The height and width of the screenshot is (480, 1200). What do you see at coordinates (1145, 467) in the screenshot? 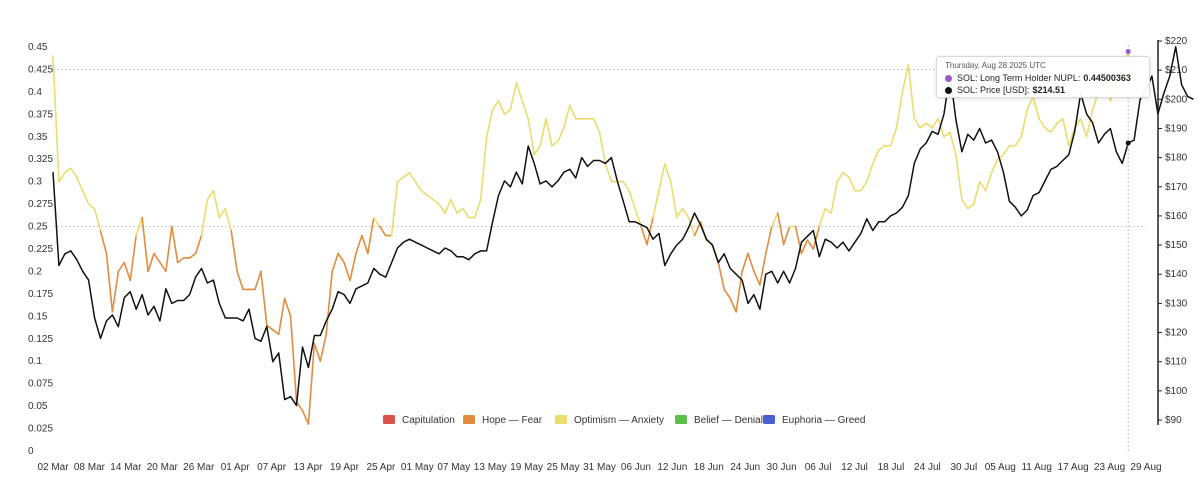
I see `x-tick-label: 29 Aug` at bounding box center [1145, 467].